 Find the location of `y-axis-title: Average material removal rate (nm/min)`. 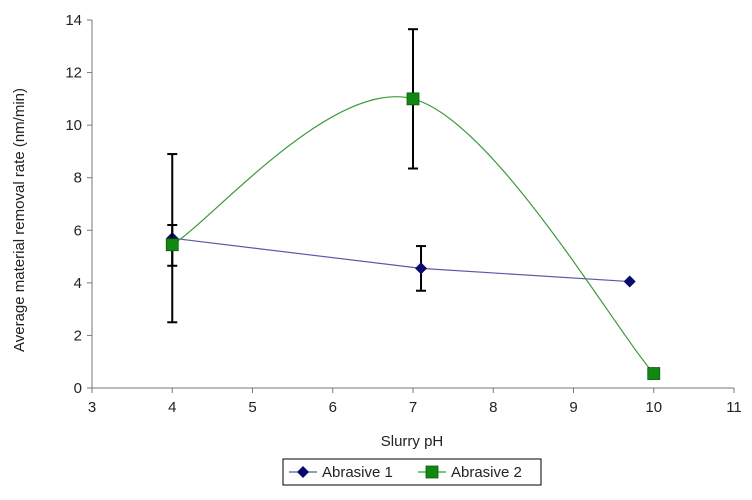

y-axis-title: Average material removal rate (nm/min) is located at coordinates (19, 220).